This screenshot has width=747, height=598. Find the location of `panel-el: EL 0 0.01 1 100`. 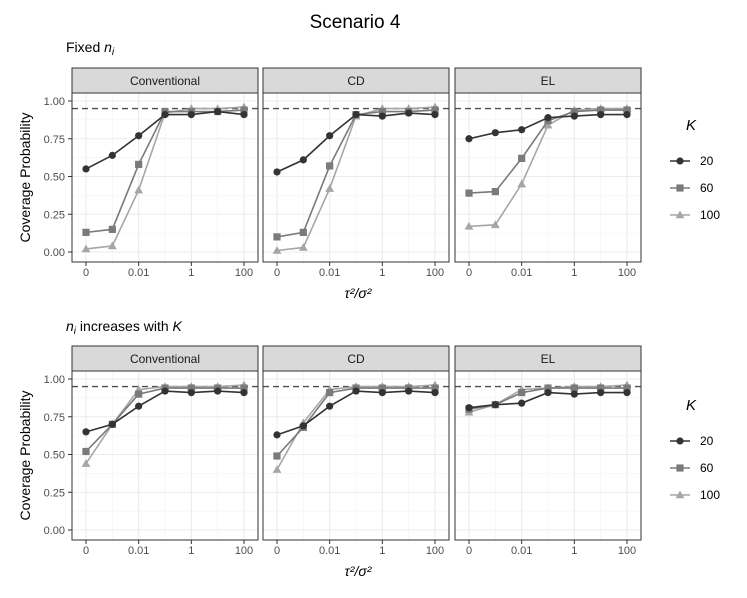

panel-el: EL 0 0.01 1 100 is located at coordinates (548, 173).